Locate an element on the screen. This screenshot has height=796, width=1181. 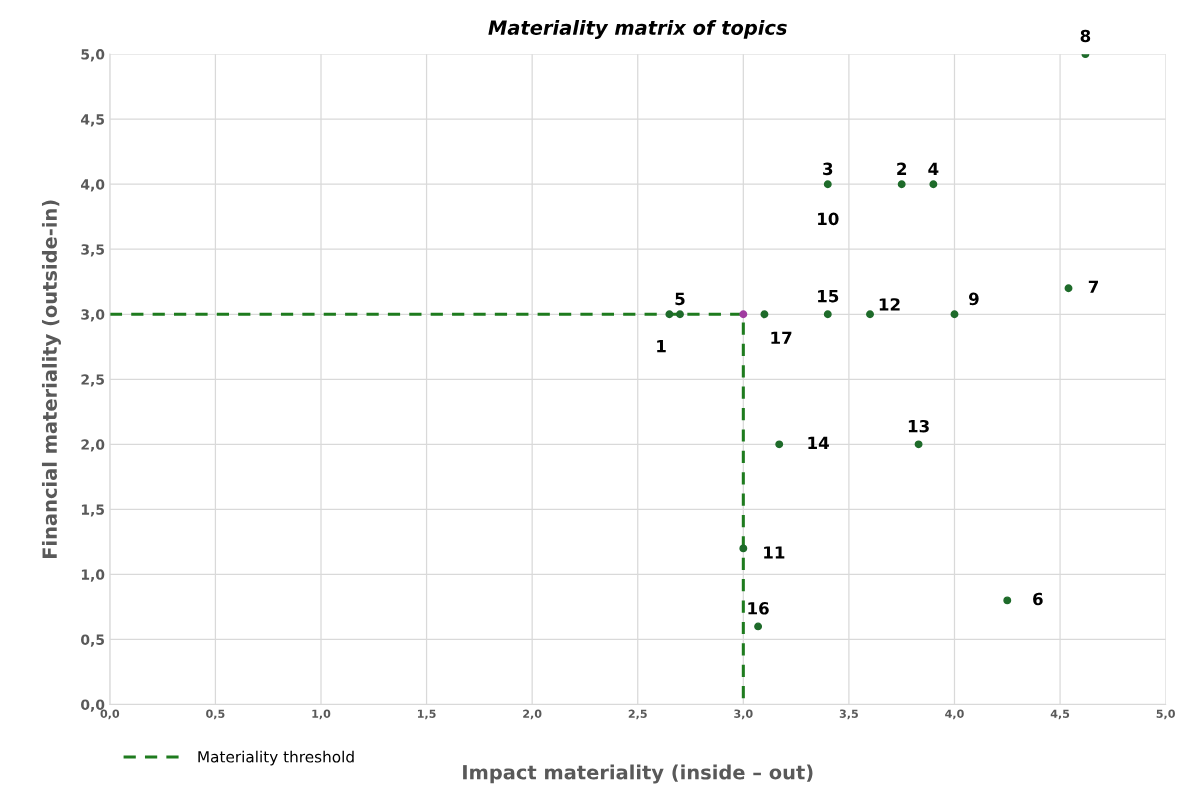
annotation: 4 is located at coordinates (933, 168).